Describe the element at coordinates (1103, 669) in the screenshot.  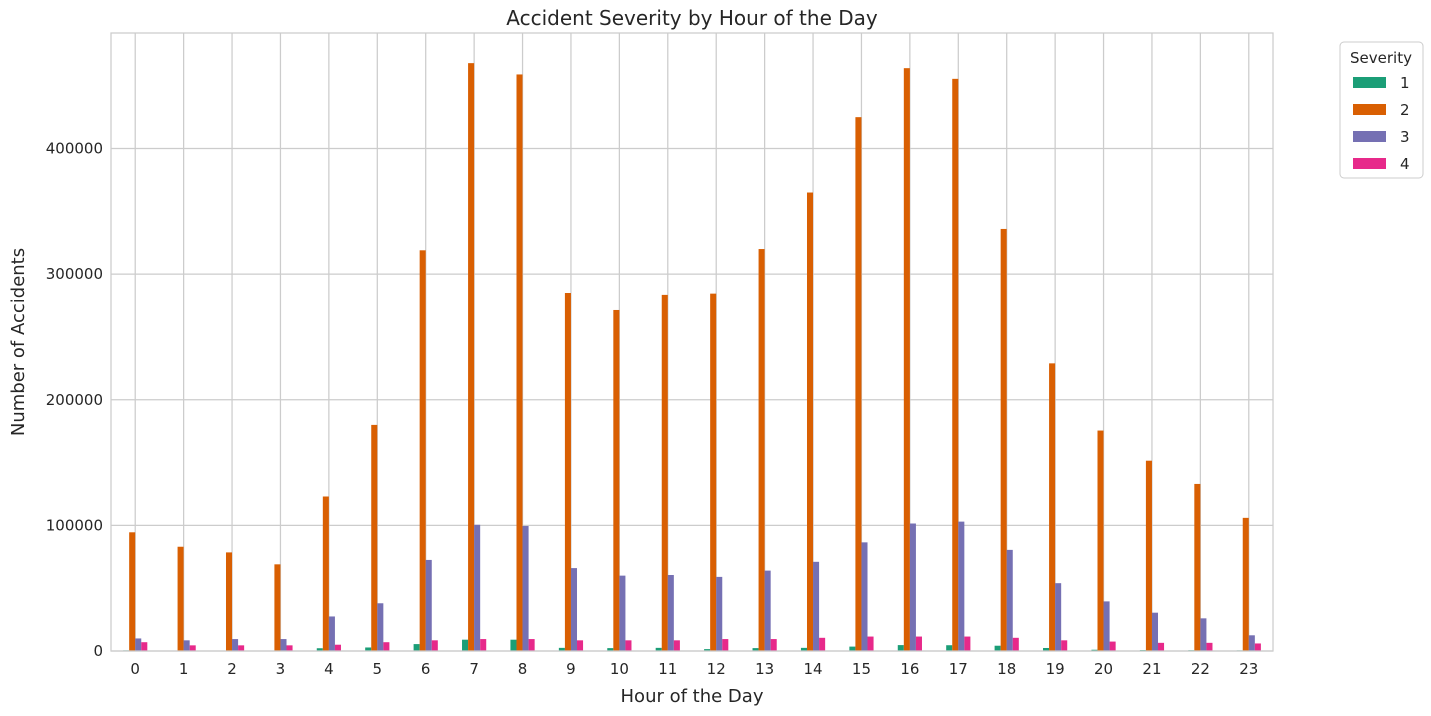
I see `x-tick-label: 20` at that location.